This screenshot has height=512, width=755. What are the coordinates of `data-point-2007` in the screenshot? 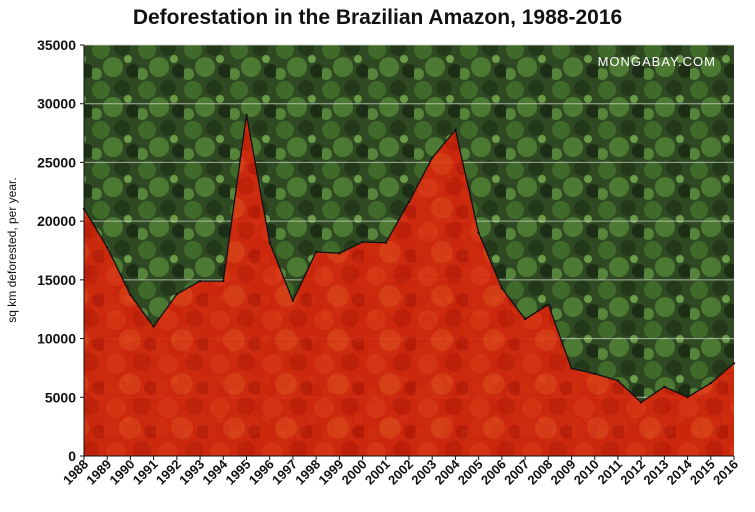 It's located at (525, 319).